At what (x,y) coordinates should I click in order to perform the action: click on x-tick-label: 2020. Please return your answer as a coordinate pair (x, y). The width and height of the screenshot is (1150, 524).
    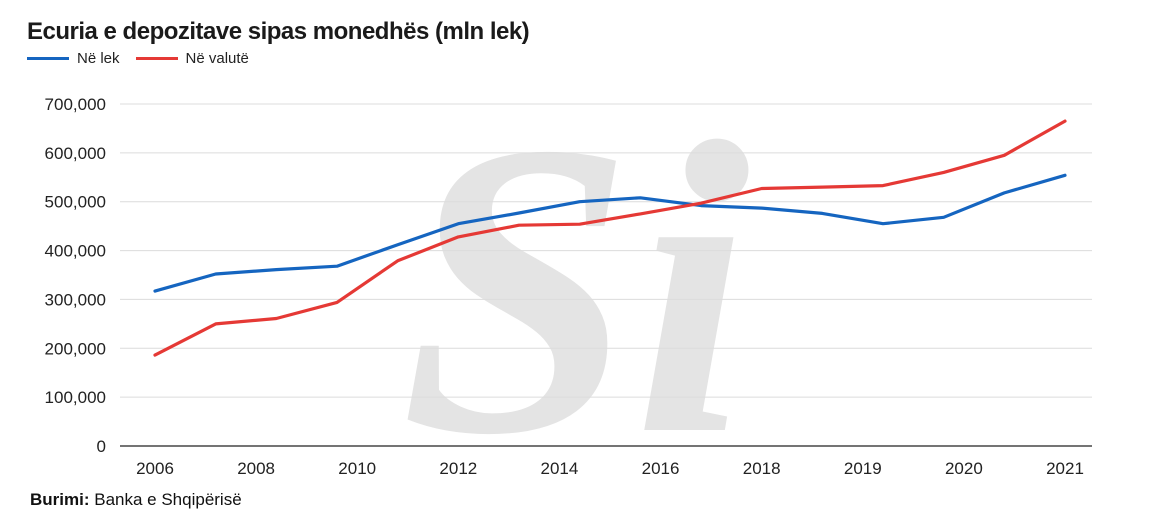
    Looking at the image, I should click on (964, 468).